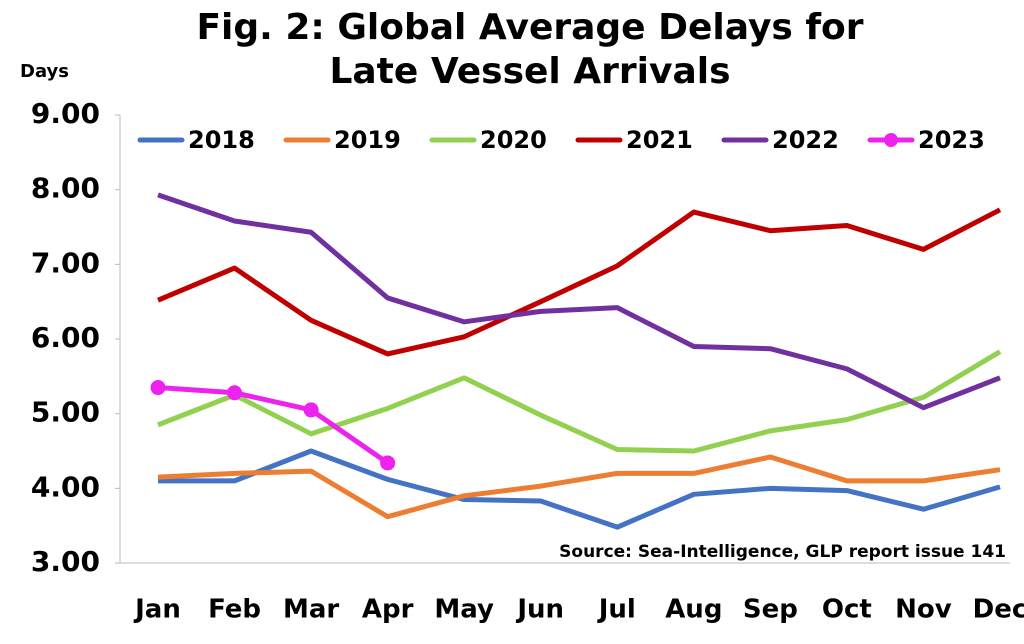 This screenshot has width=1024, height=644. What do you see at coordinates (951, 140) in the screenshot?
I see `legend-label: 2023` at bounding box center [951, 140].